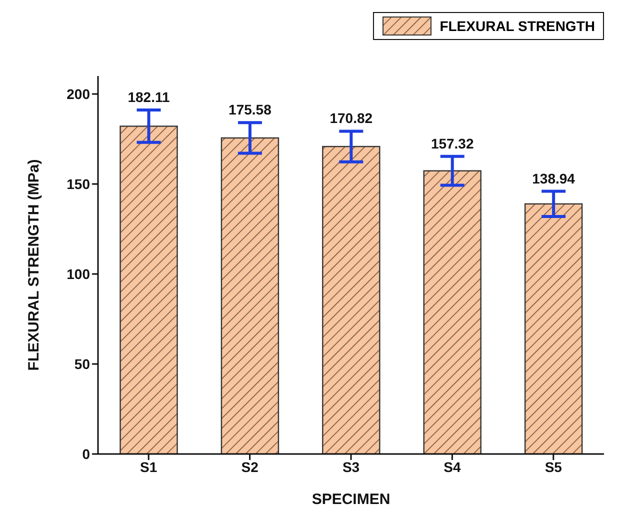 The height and width of the screenshot is (532, 632). I want to click on y-tick-label: 0, so click(86, 454).